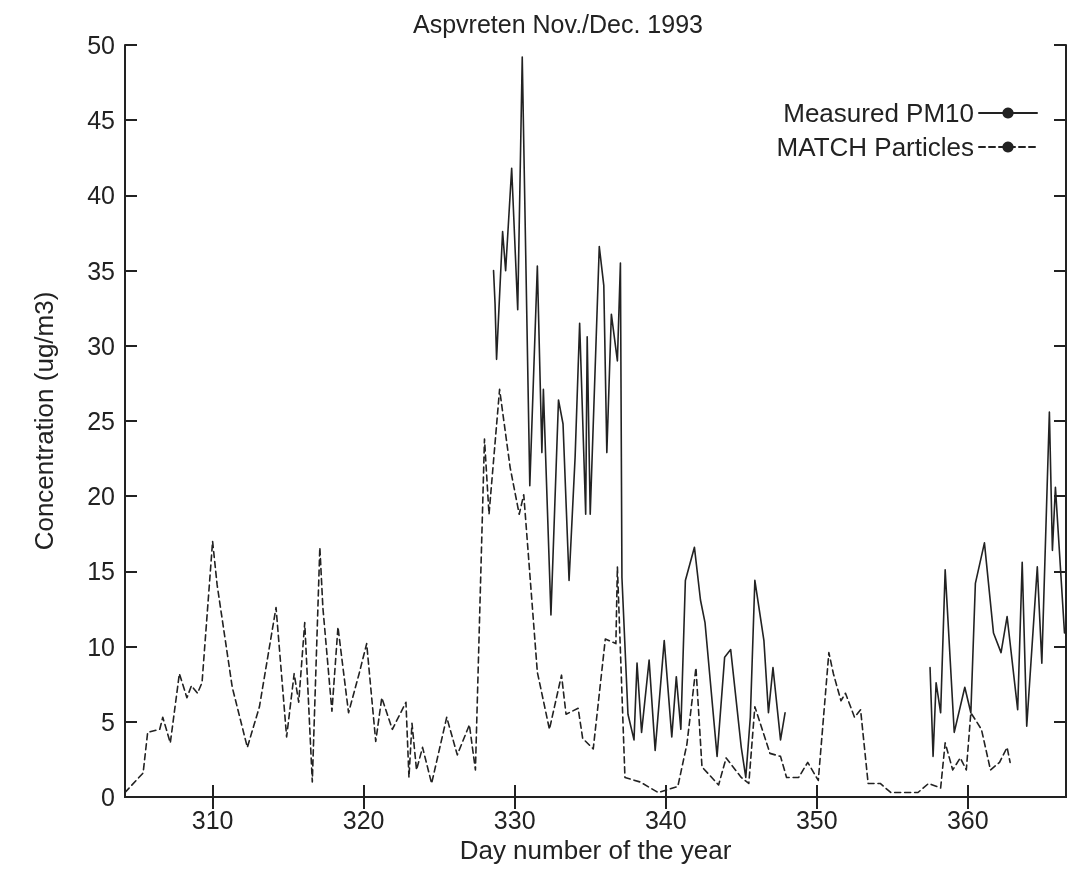 This screenshot has width=1068, height=890. I want to click on legend-label: MATCH Particles, so click(875, 147).